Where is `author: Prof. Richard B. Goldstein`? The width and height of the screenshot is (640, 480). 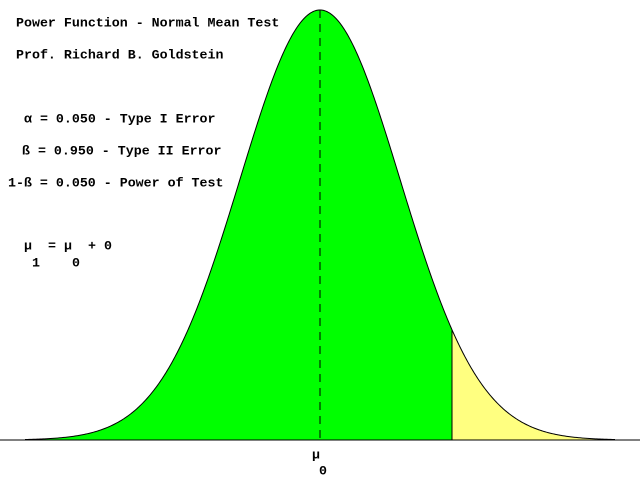 author: Prof. Richard B. Goldstein is located at coordinates (119, 55).